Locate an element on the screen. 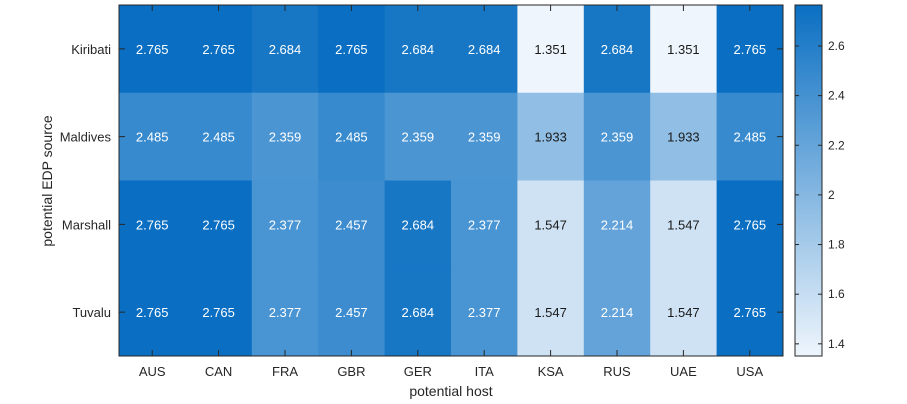 Image resolution: width=907 pixels, height=404 pixels. colorbar-tick-label: 2.4 is located at coordinates (836, 96).